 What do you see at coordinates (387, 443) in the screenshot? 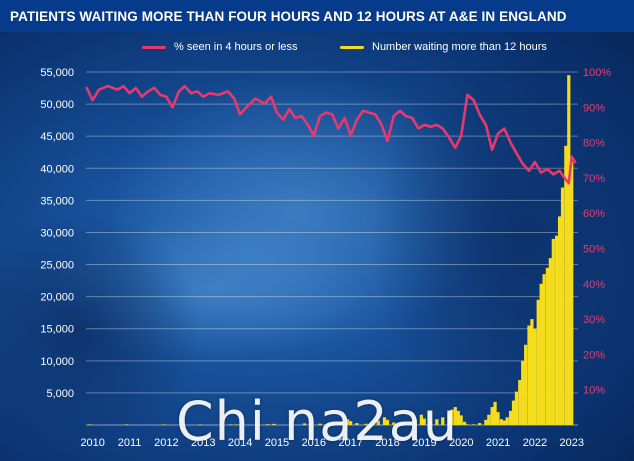
I see `x-tick-label: 2018` at bounding box center [387, 443].